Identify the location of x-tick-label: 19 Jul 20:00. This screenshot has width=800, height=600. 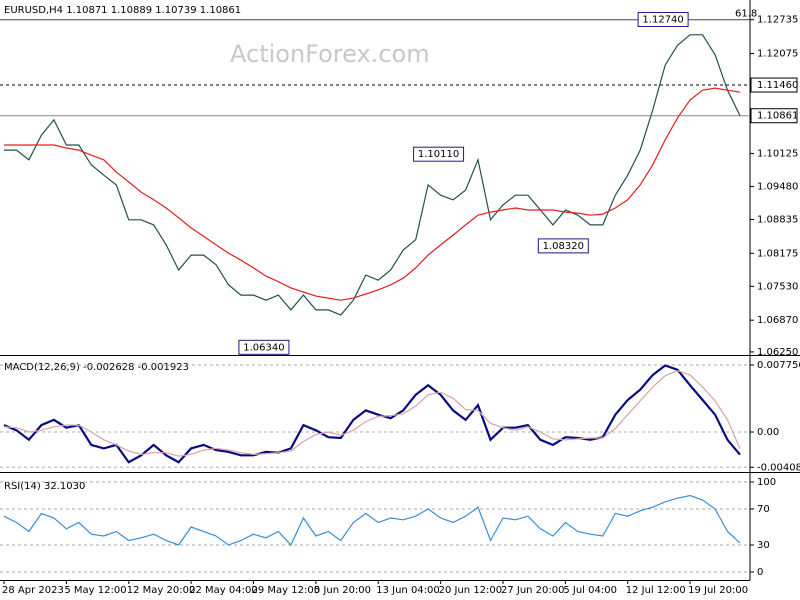
(718, 590).